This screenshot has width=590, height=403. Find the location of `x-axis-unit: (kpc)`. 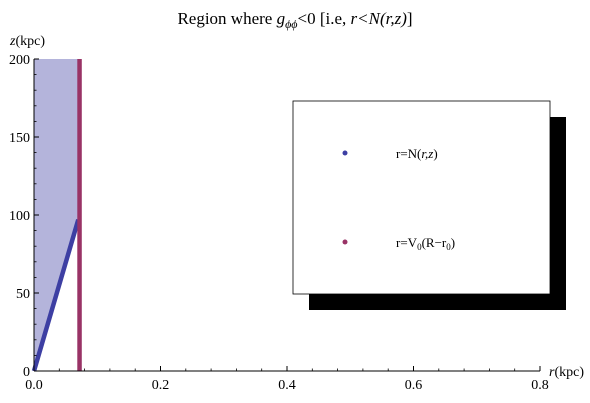

x-axis-unit: (kpc) is located at coordinates (569, 372).